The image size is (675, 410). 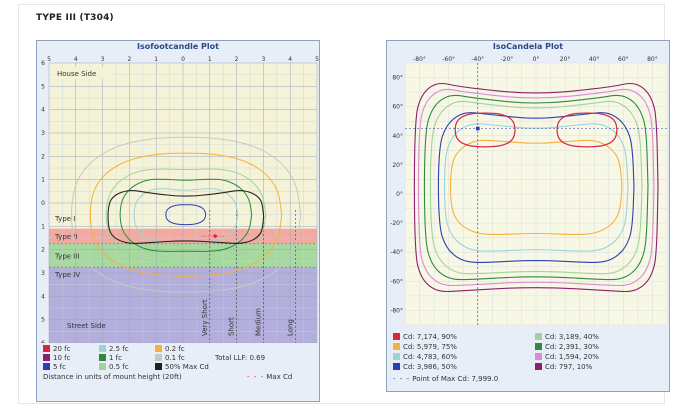 I want to click on legend-item: Cd: 1,594, 20%, so click(x=567, y=357).